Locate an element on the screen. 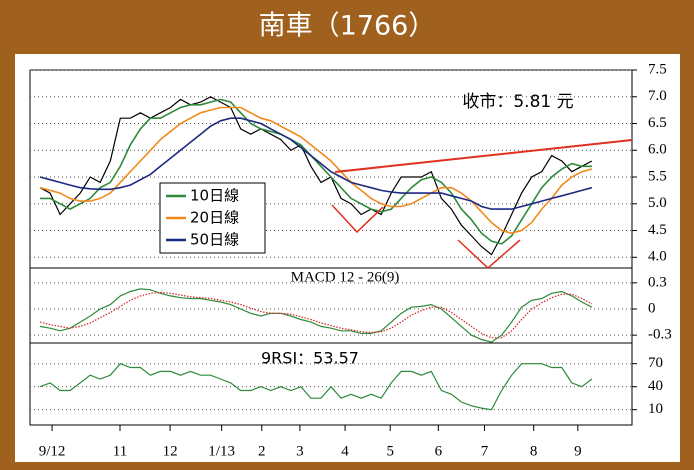  y-tick-label: 6.5 is located at coordinates (657, 123).